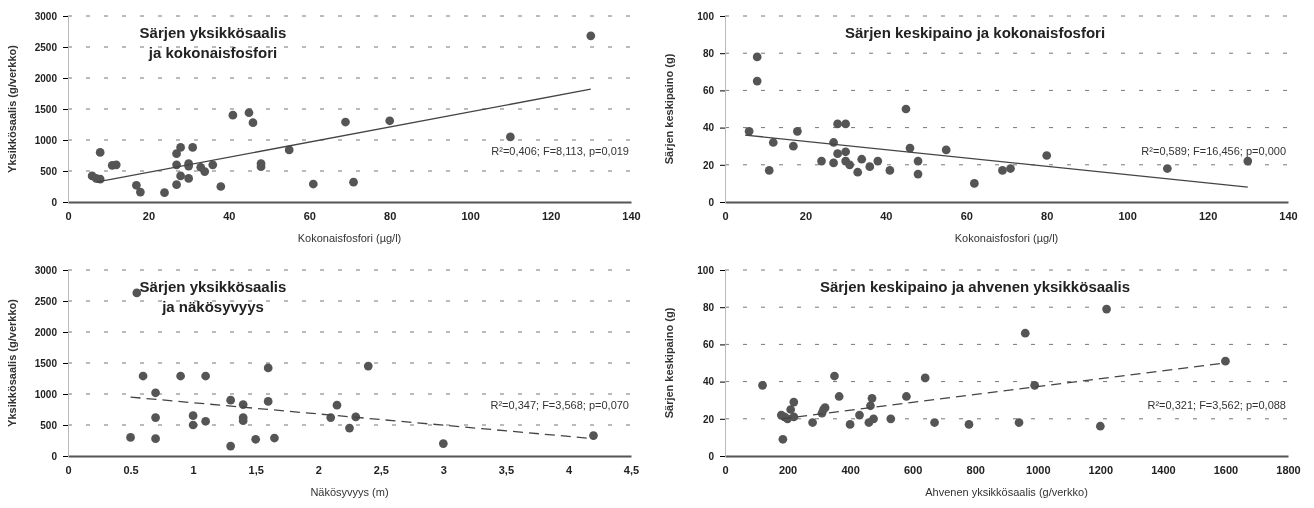 The width and height of the screenshot is (1314, 508). What do you see at coordinates (975, 32) in the screenshot?
I see `text: Särjen keskipaino ja kokonaisfosfori` at bounding box center [975, 32].